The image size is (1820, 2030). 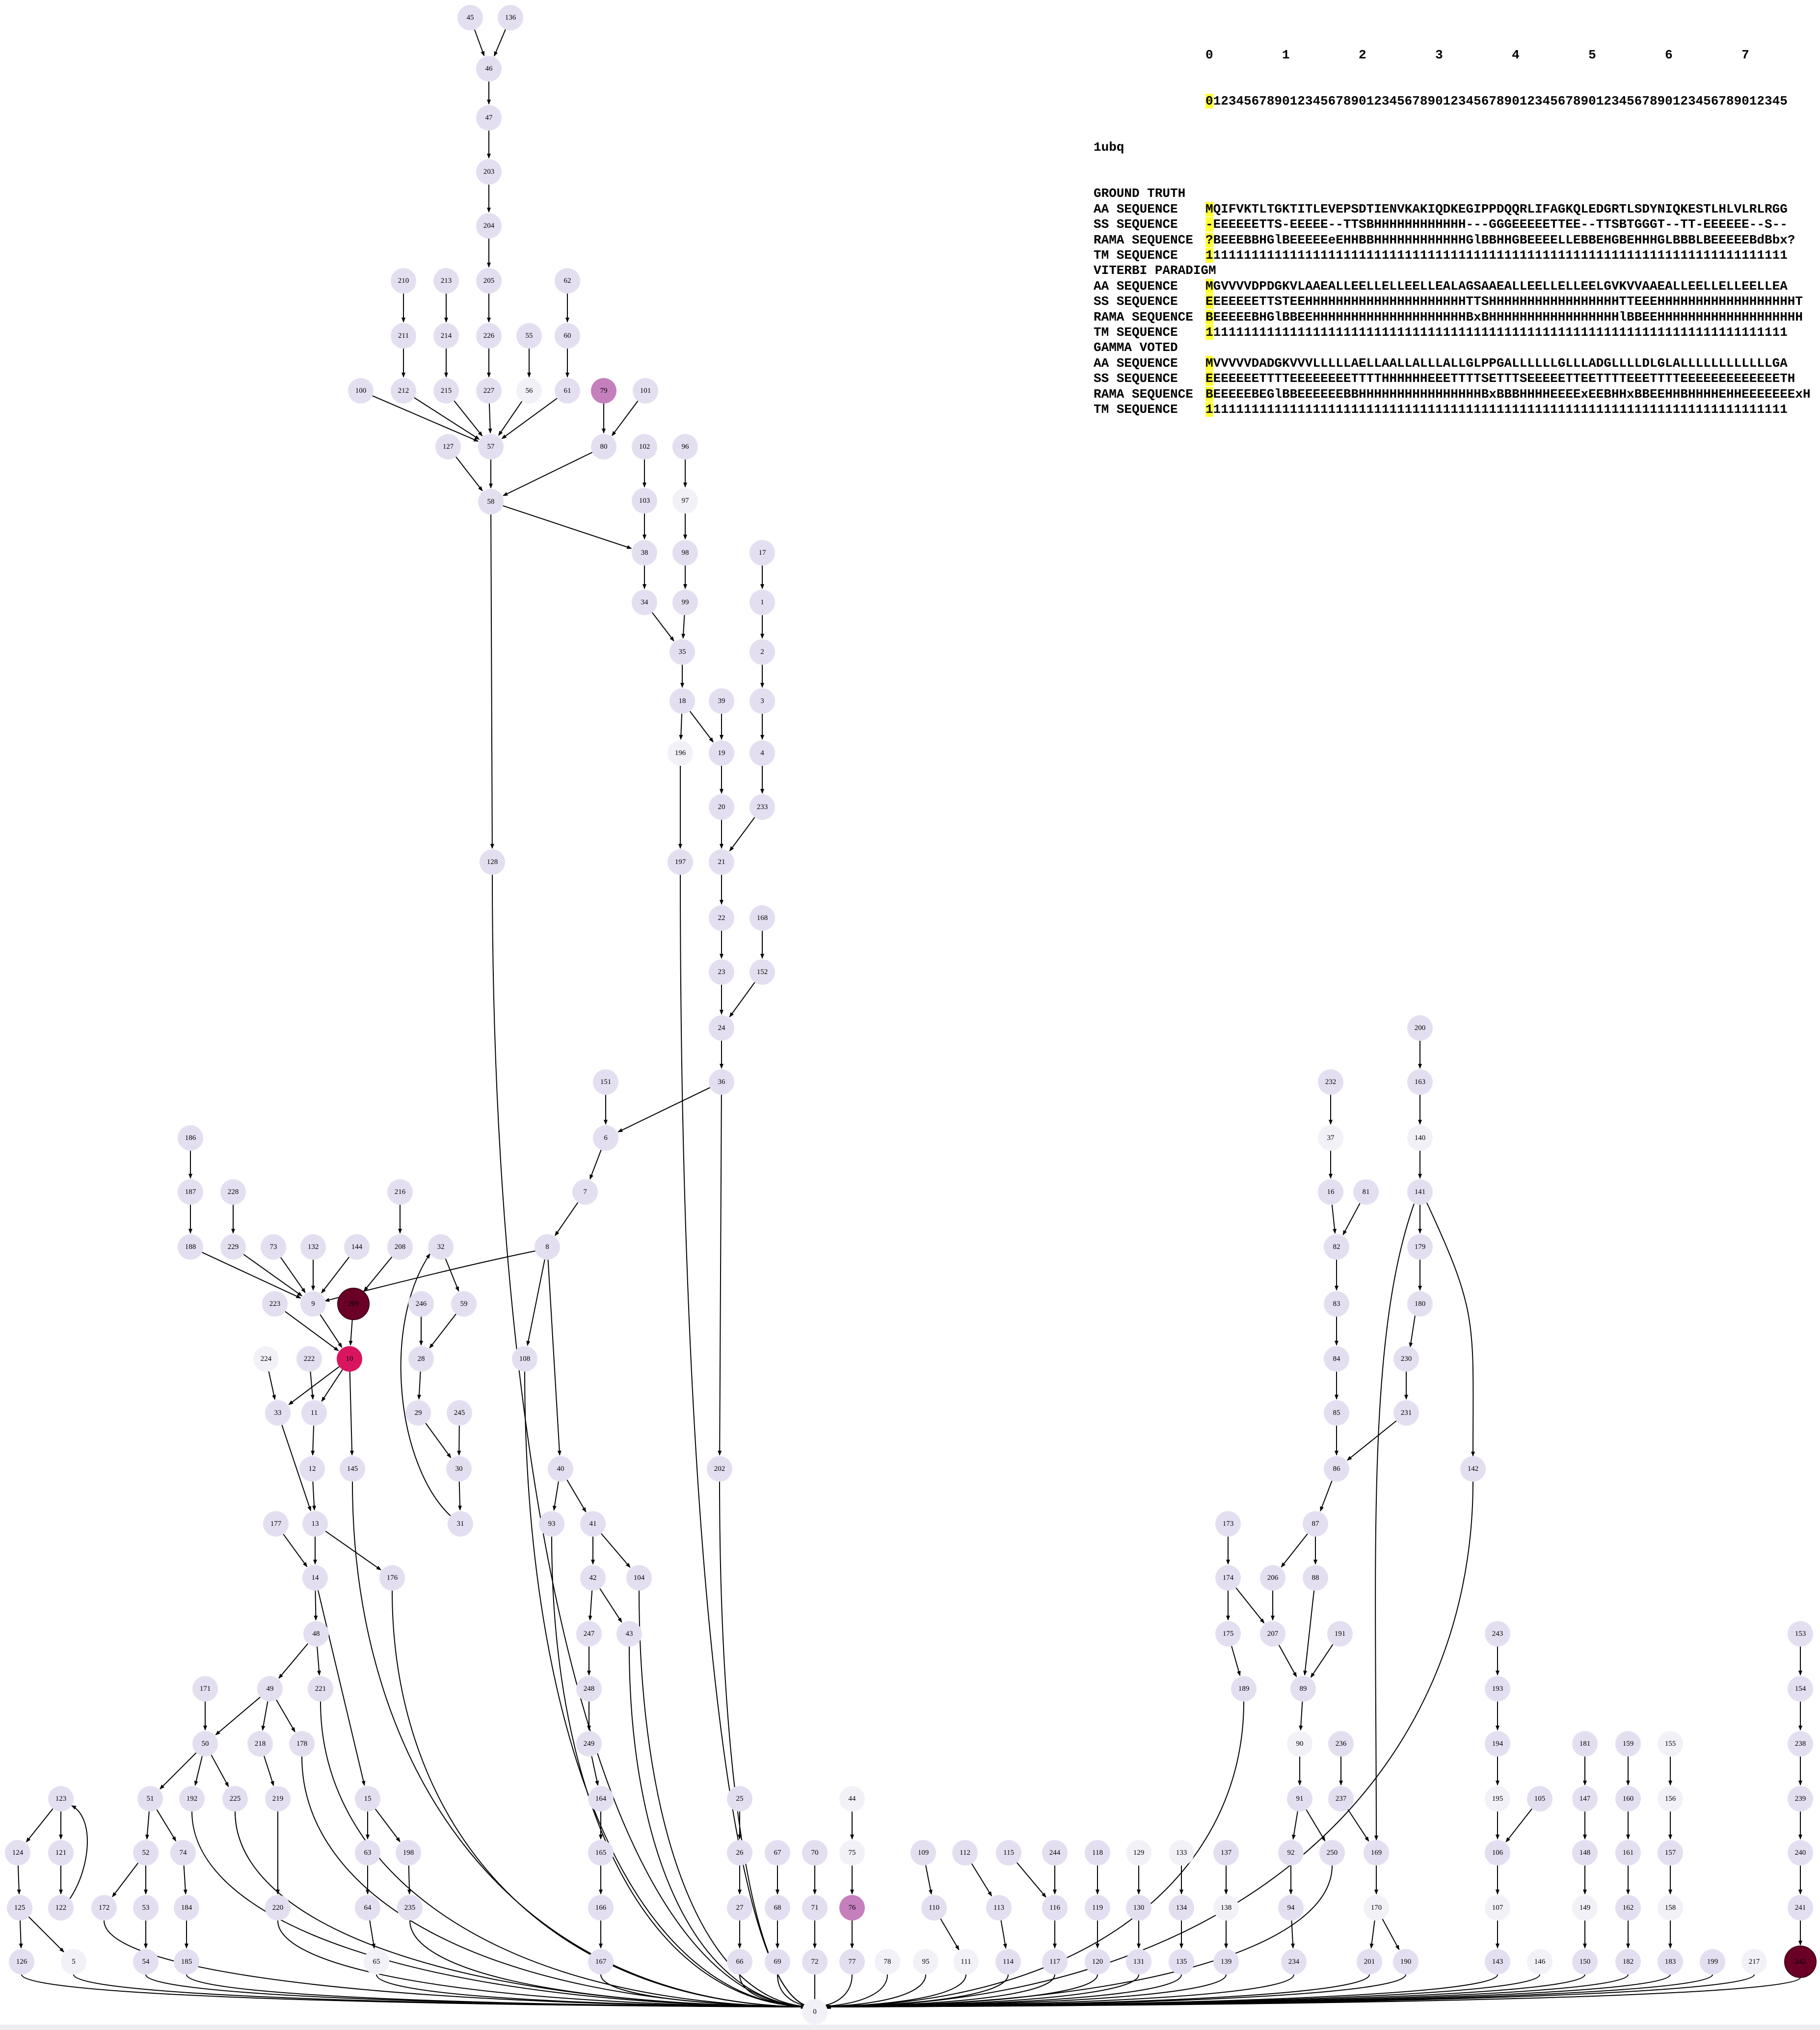 What do you see at coordinates (1376, 1853) in the screenshot?
I see `graph-node: 169` at bounding box center [1376, 1853].